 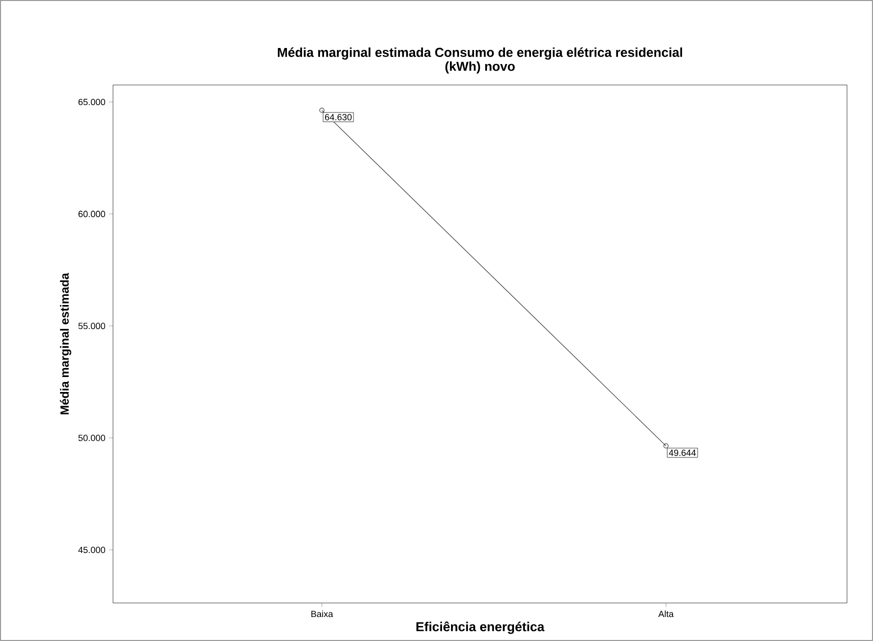 What do you see at coordinates (92, 214) in the screenshot?
I see `y-tick-label: 60.000` at bounding box center [92, 214].